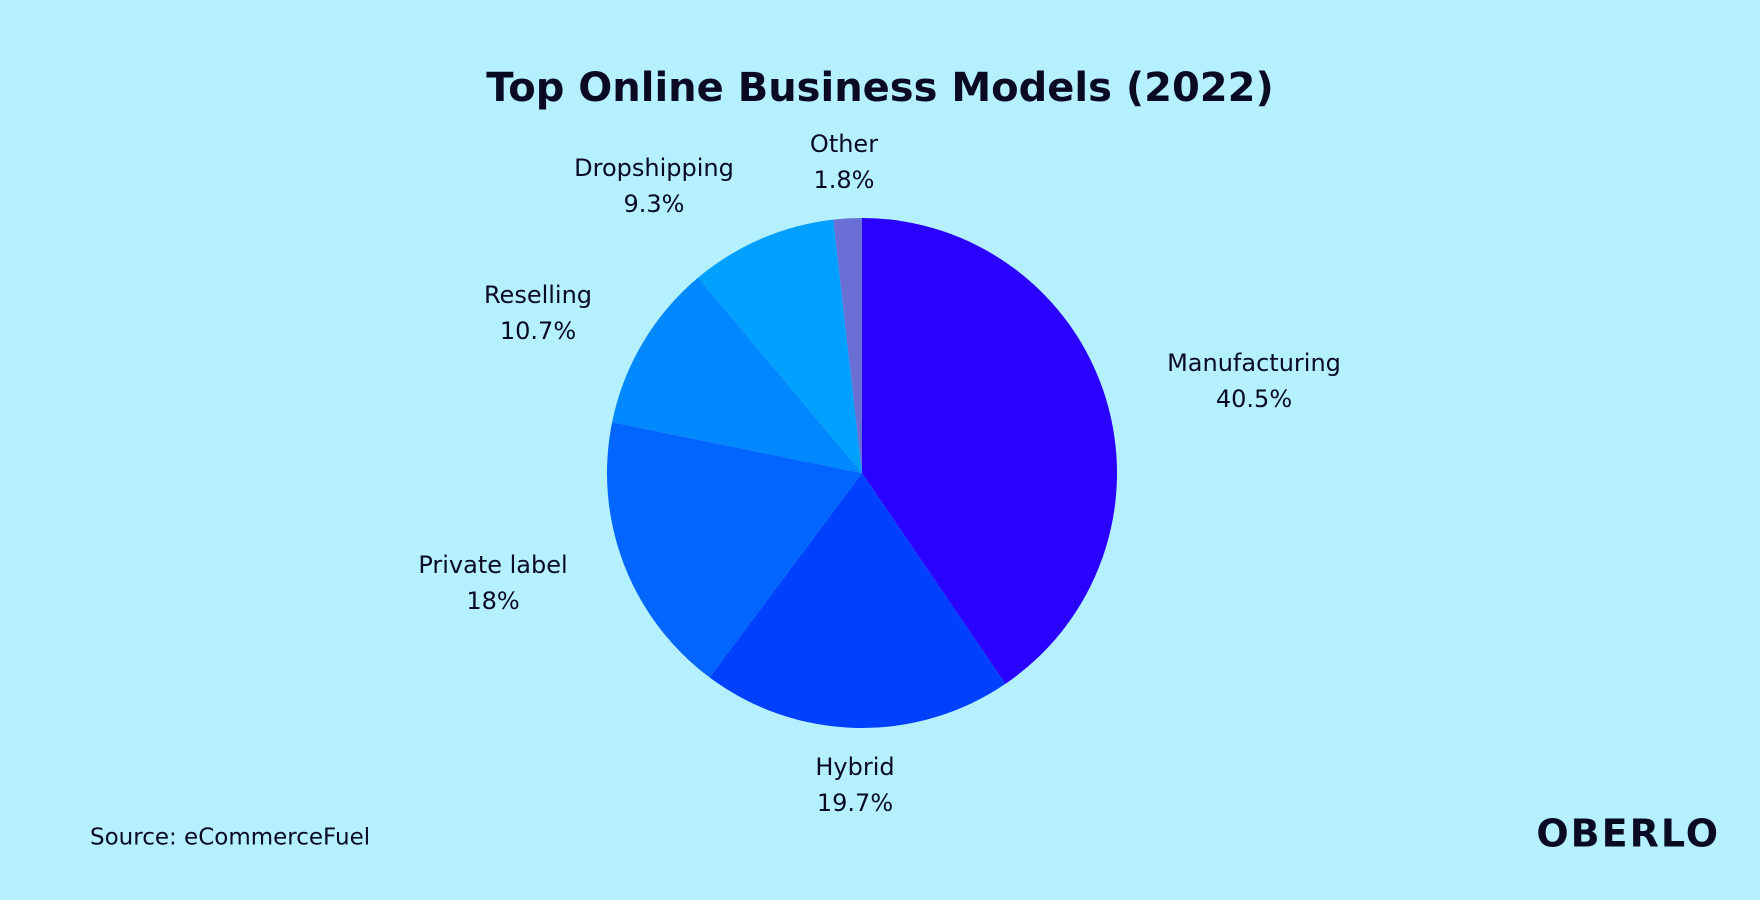  I want to click on slice-value: 1.8%, so click(844, 180).